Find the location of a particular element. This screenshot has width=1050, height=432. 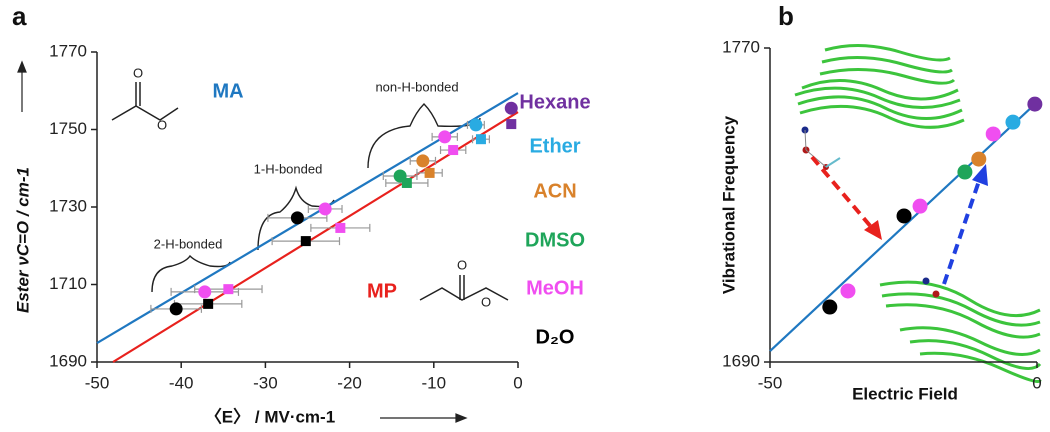

legend-label: Ether is located at coordinates (554, 146).